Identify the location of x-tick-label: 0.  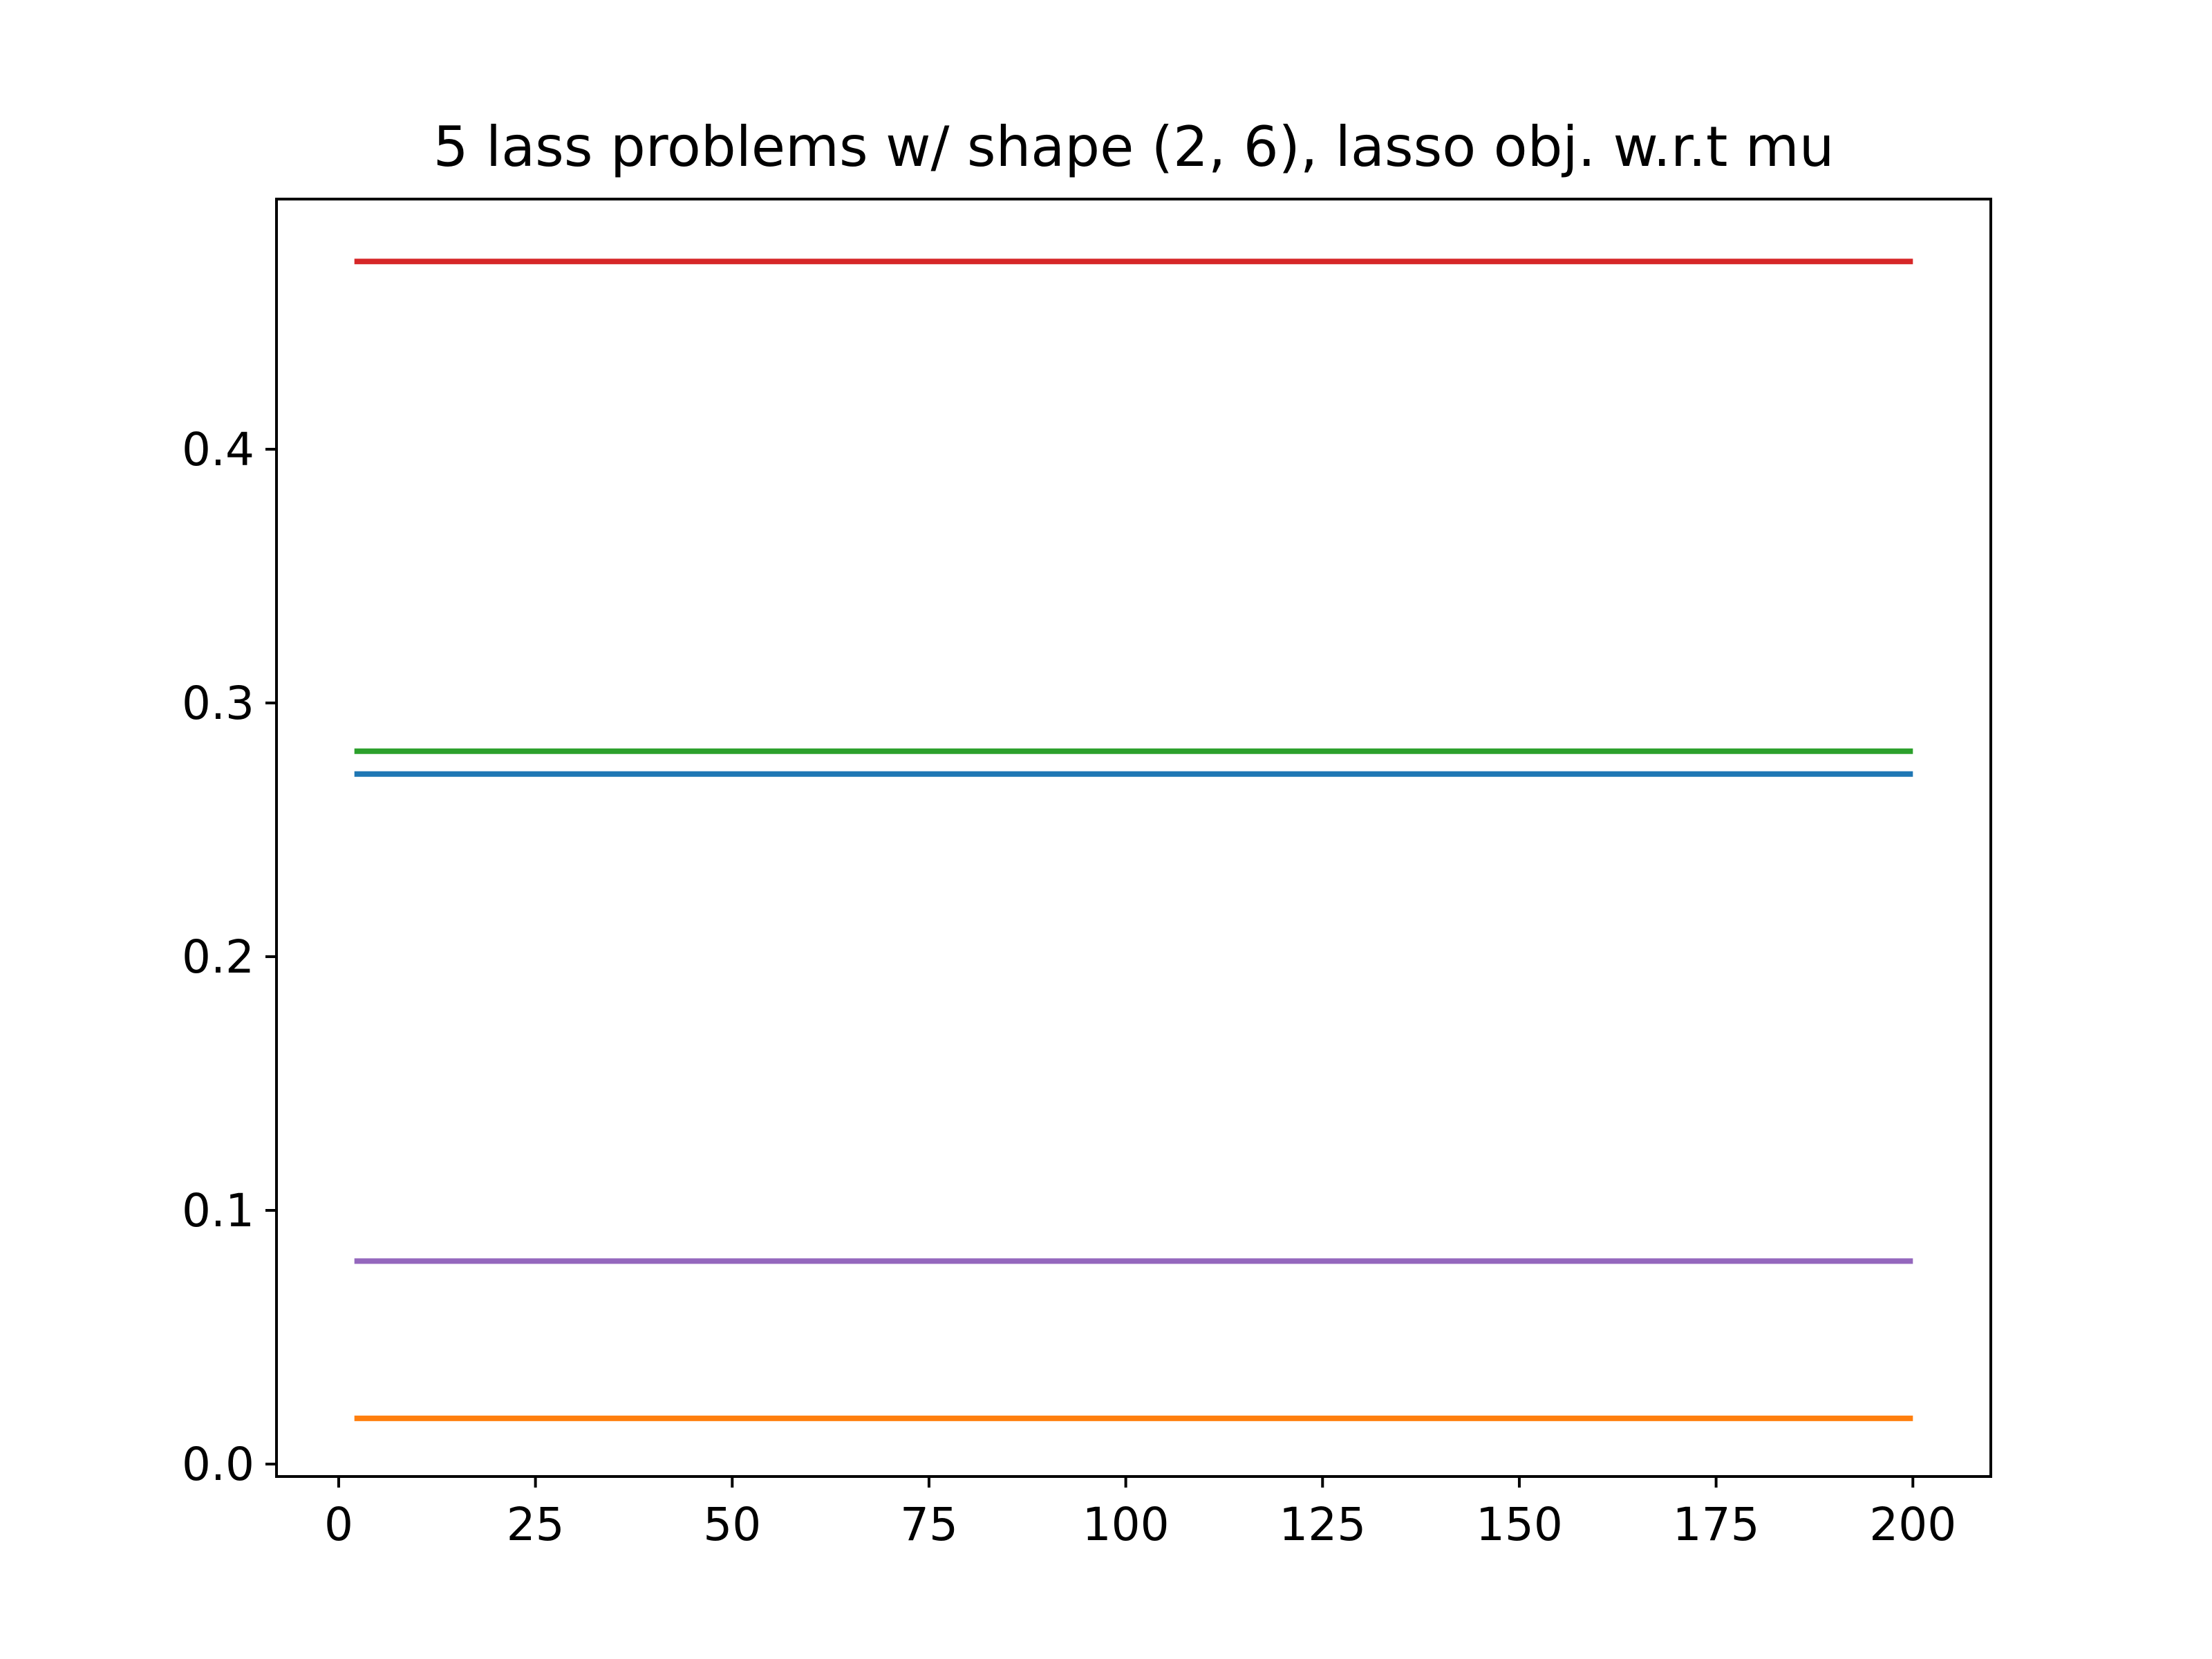
(338, 1525).